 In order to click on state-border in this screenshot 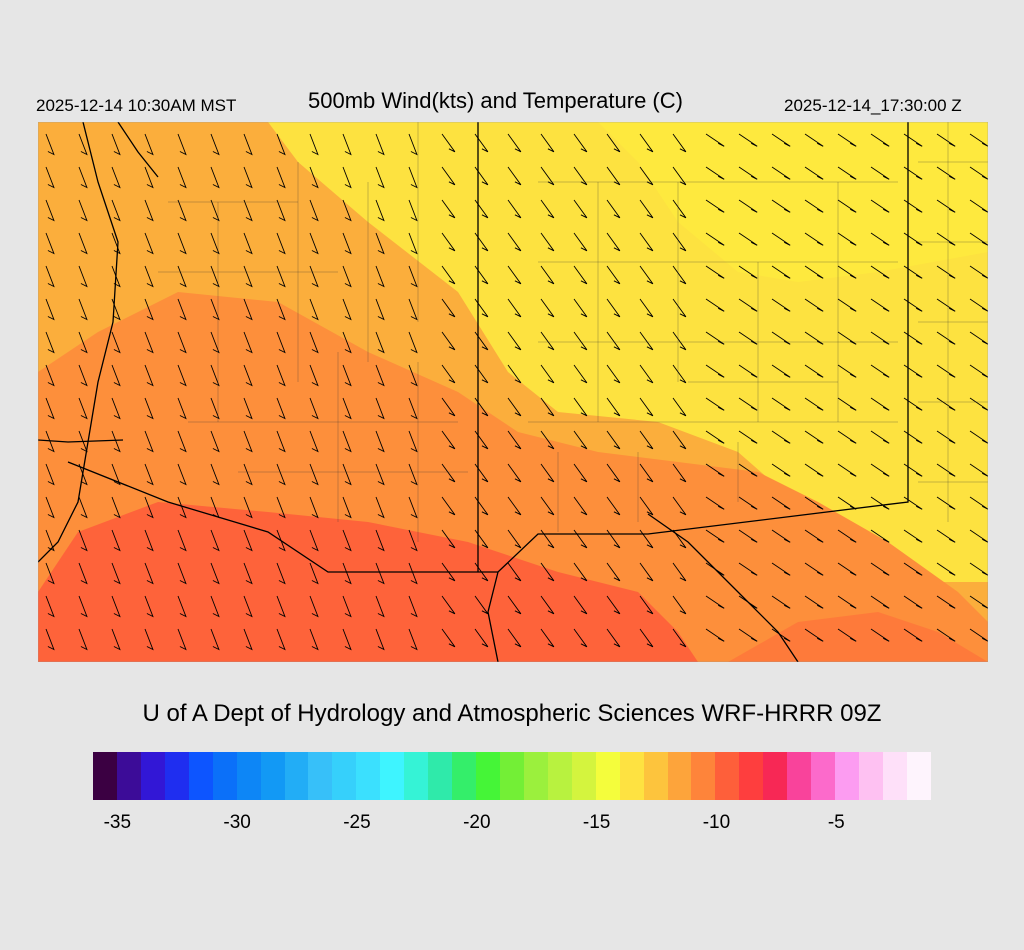, I will do `click(78, 342)`.